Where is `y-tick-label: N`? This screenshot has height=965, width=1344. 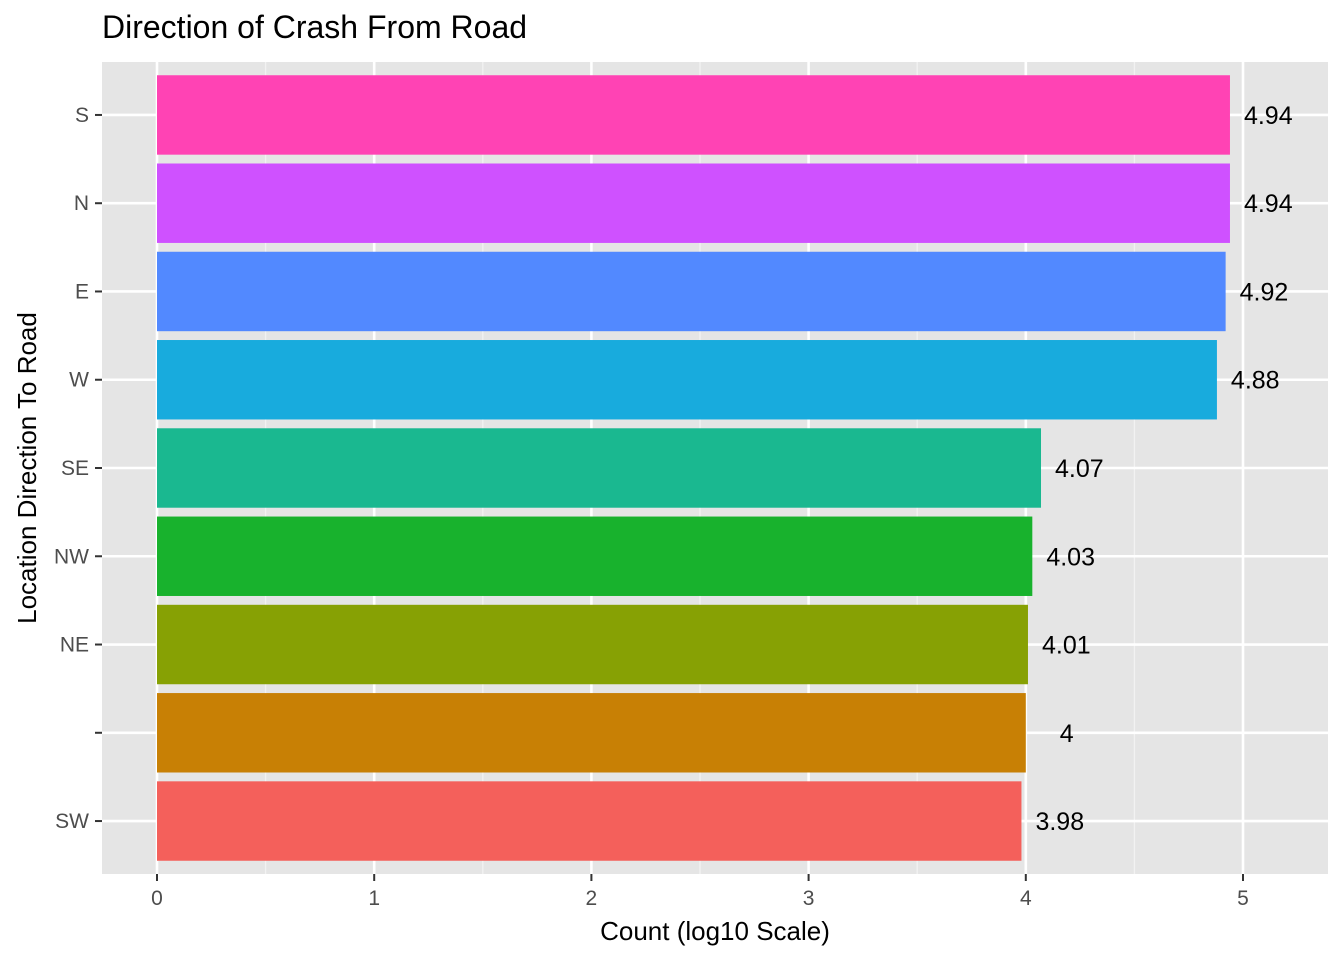
y-tick-label: N is located at coordinates (81, 203).